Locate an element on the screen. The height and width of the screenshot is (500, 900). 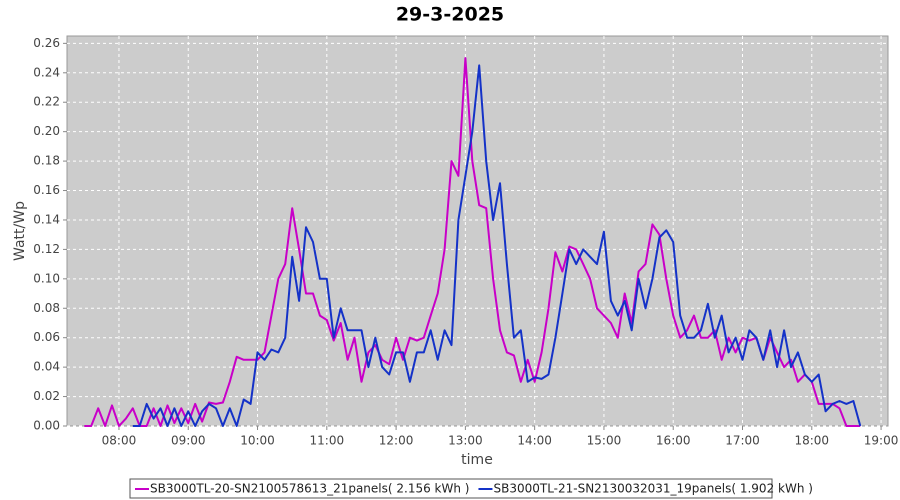
y-axis-label: Watt/Wp is located at coordinates (20, 231).